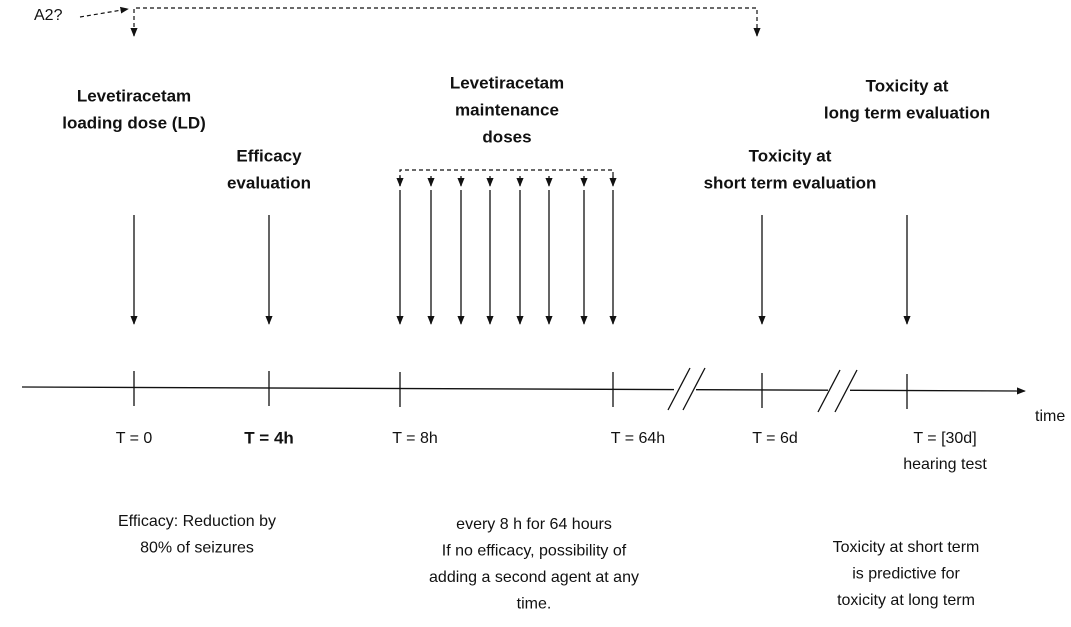 This screenshot has height=627, width=1071. Describe the element at coordinates (944, 438) in the screenshot. I see `time-point-label: T = [30d]` at that location.